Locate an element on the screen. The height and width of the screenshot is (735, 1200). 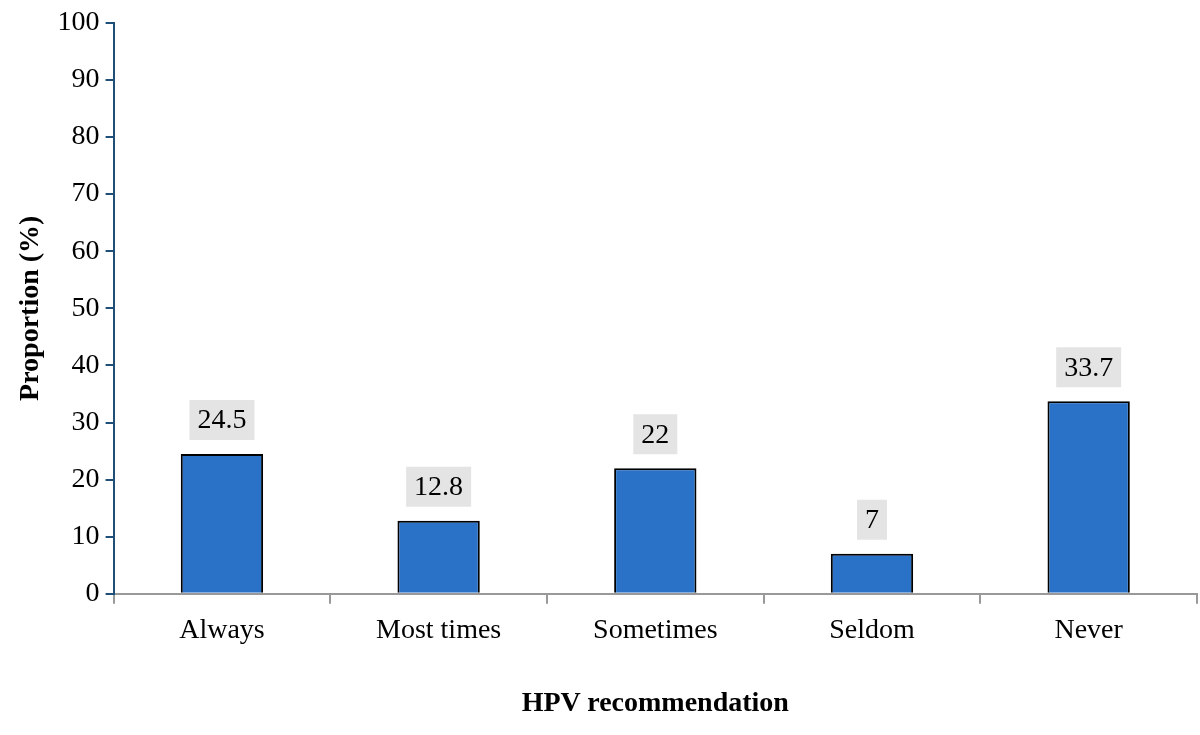
x-tick-label: Always is located at coordinates (222, 628).